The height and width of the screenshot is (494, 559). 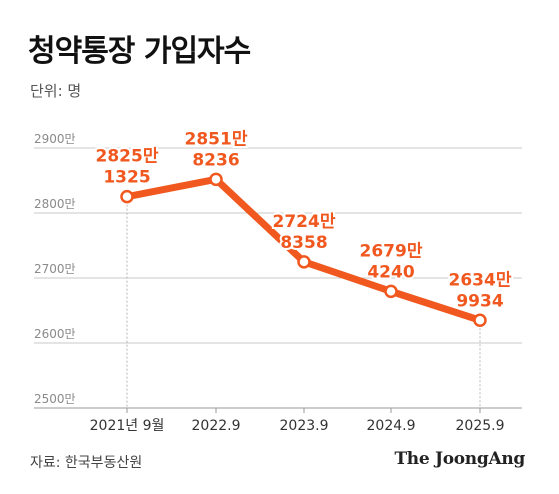 I want to click on page-title: 청약통장 가입자수, so click(x=139, y=51).